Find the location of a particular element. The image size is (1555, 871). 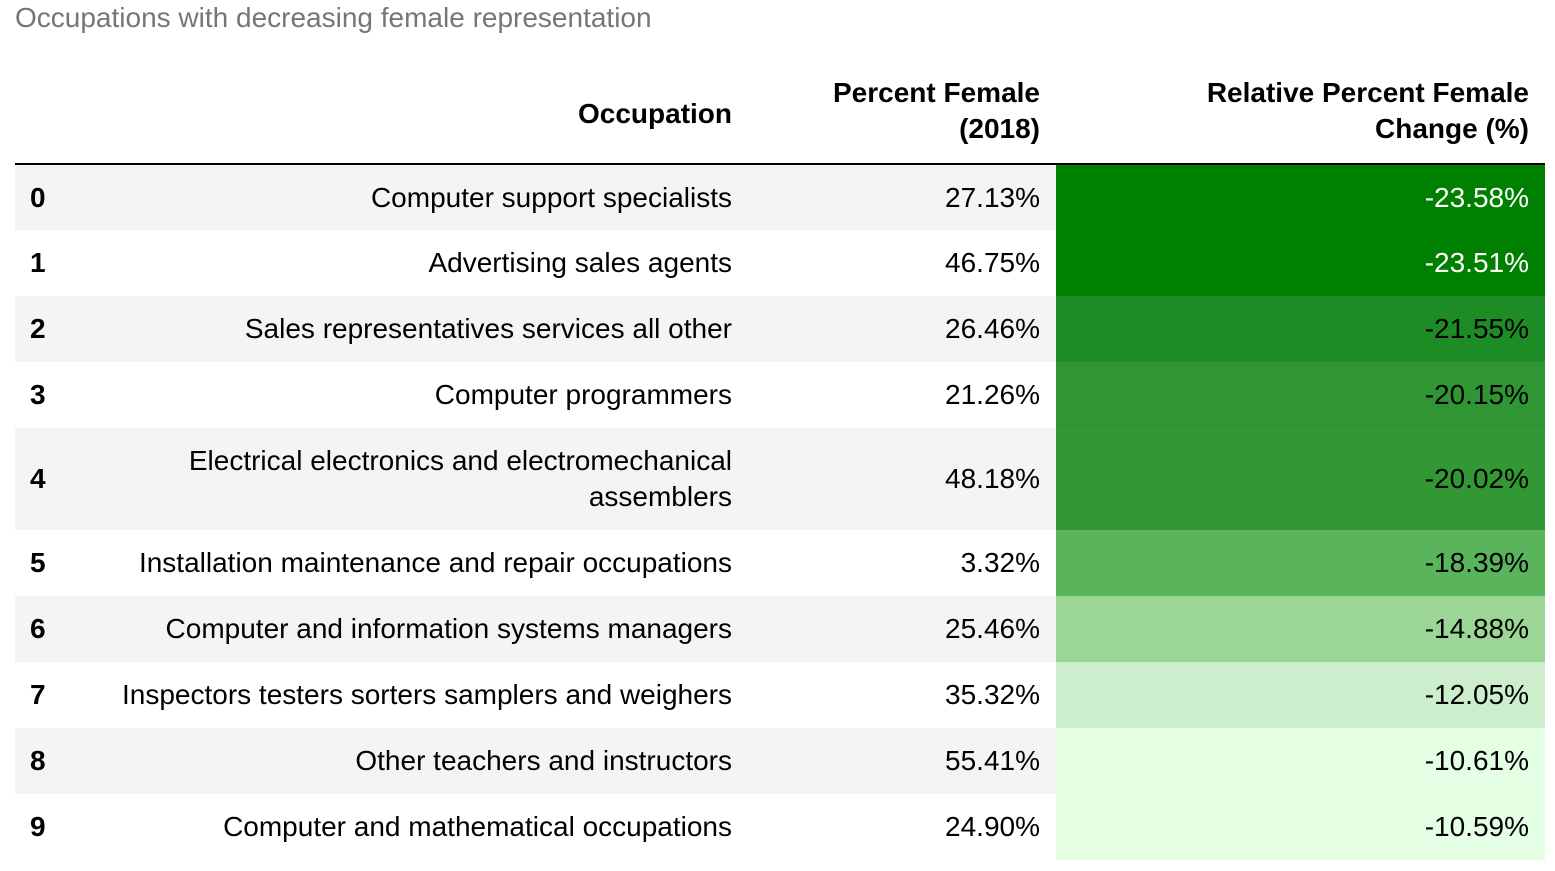

percent-female-header-line1: Percent Female is located at coordinates (936, 92).